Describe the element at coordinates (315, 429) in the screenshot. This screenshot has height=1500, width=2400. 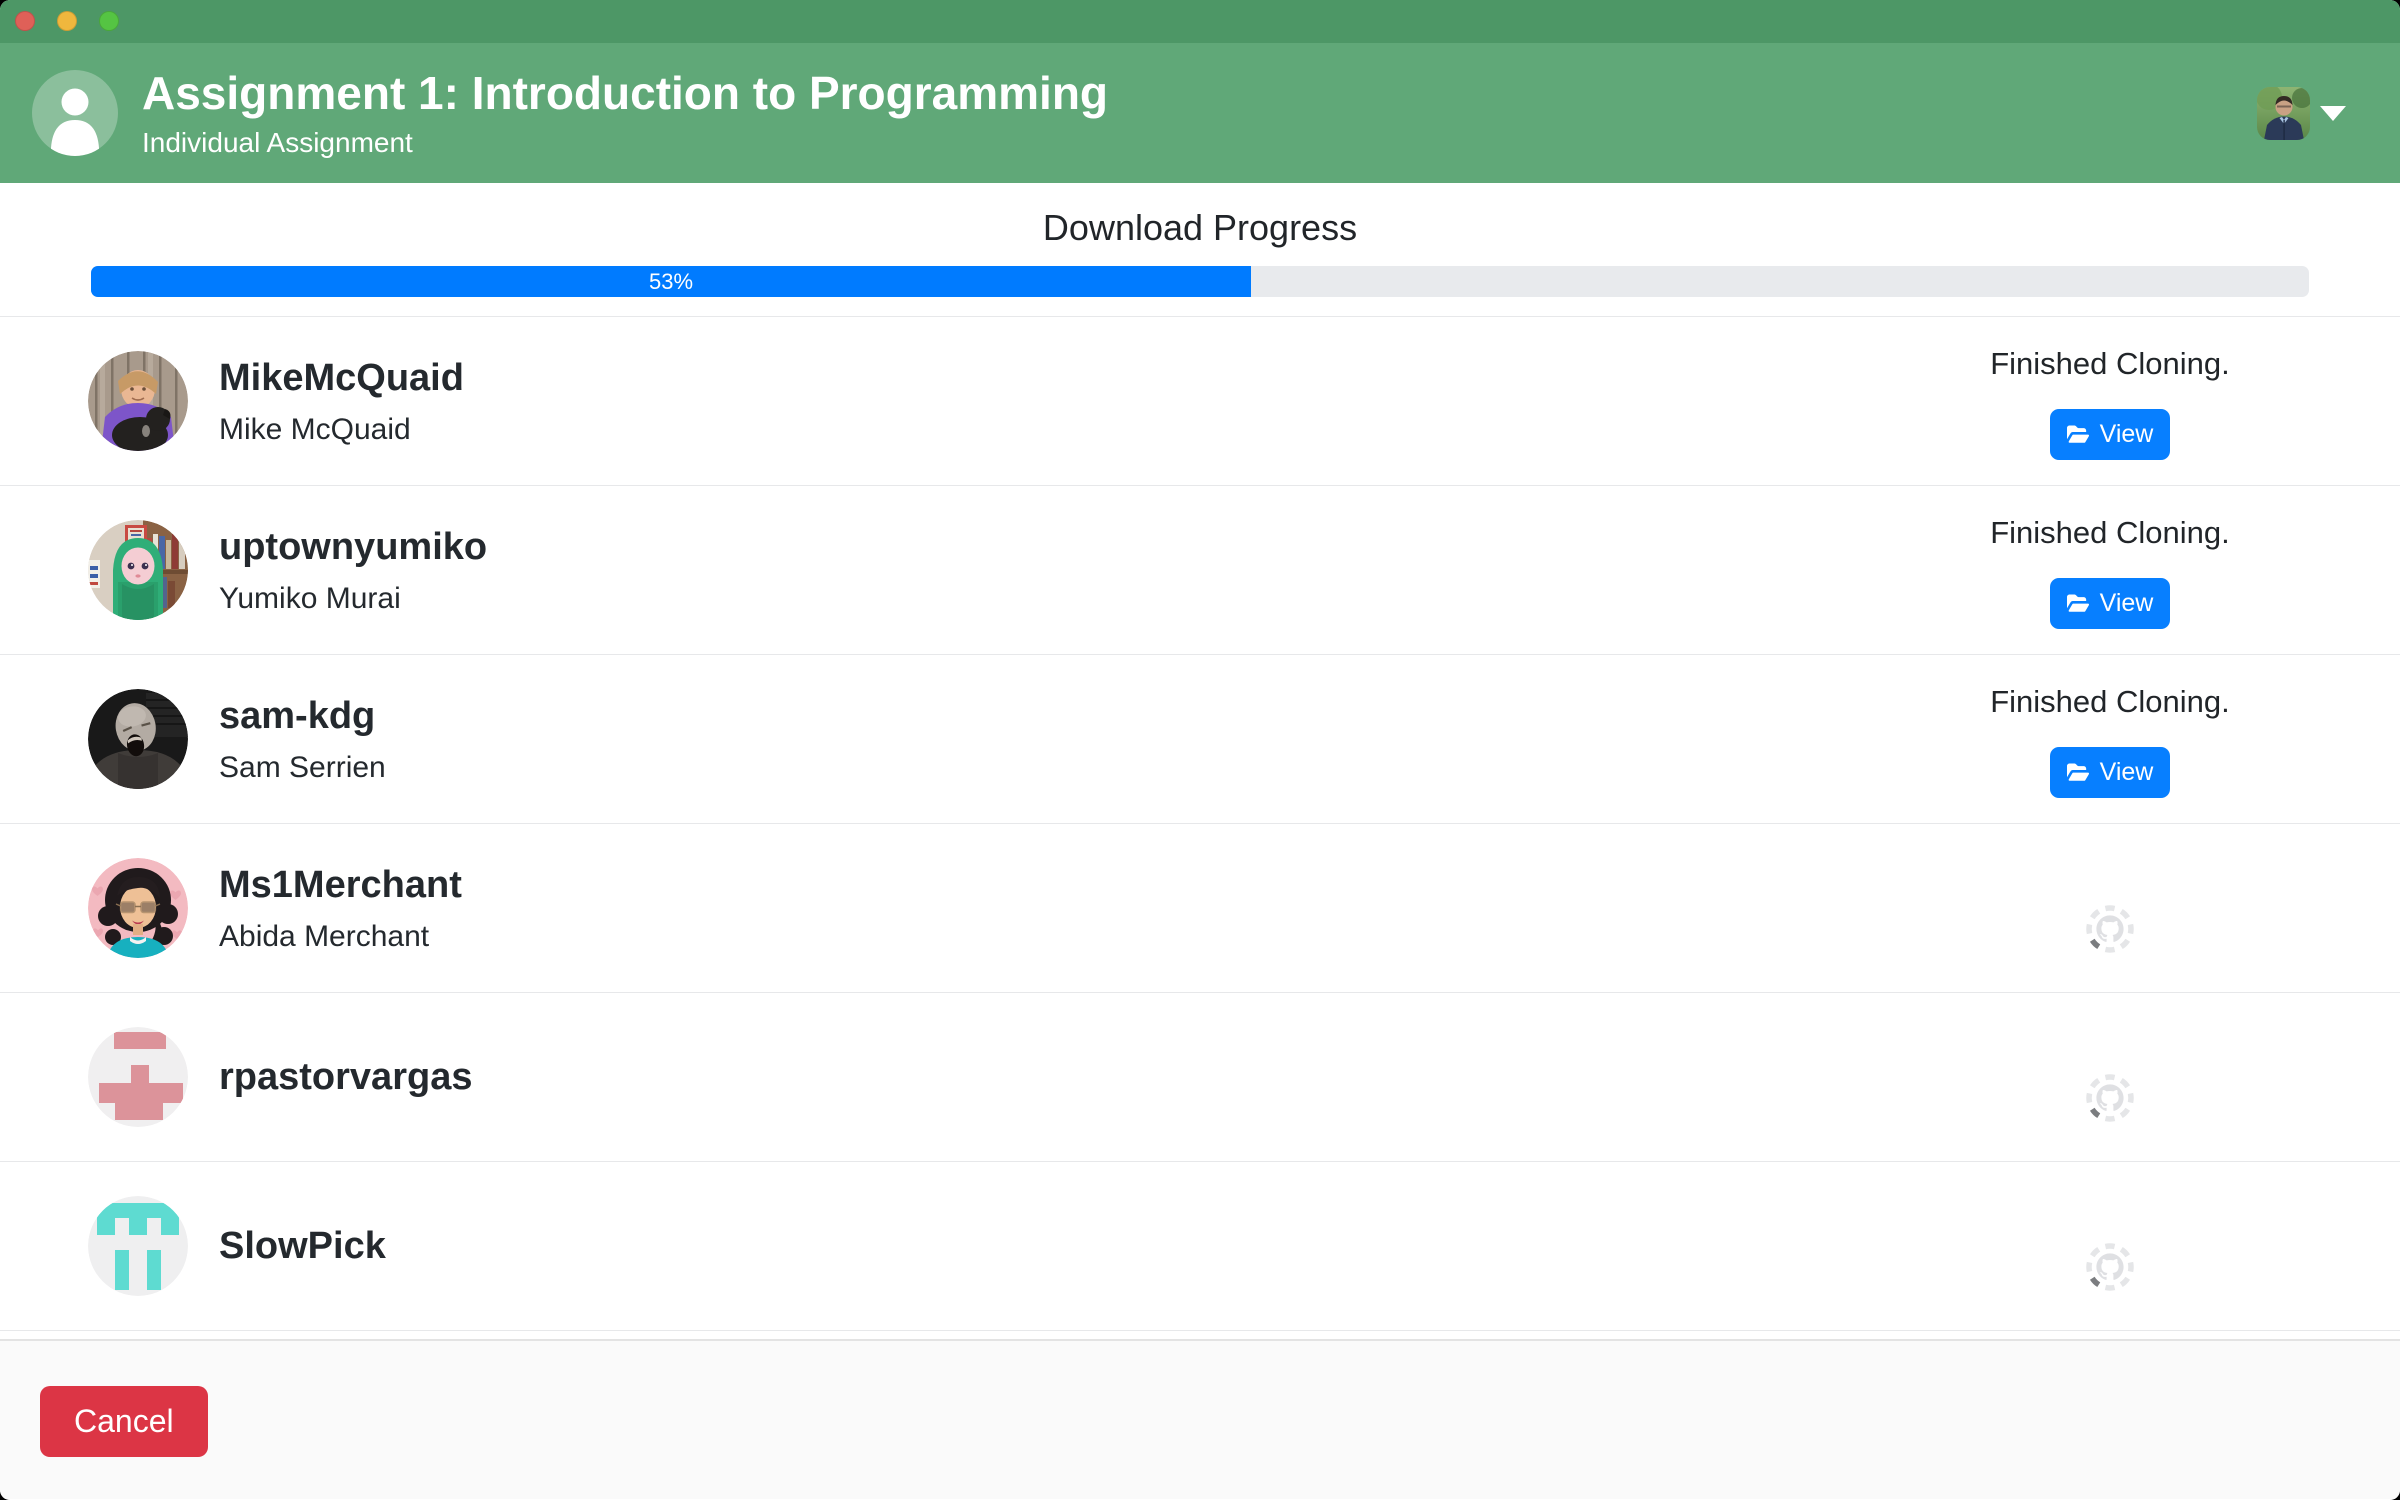
I see `student-realname: Mike McQuaid` at that location.